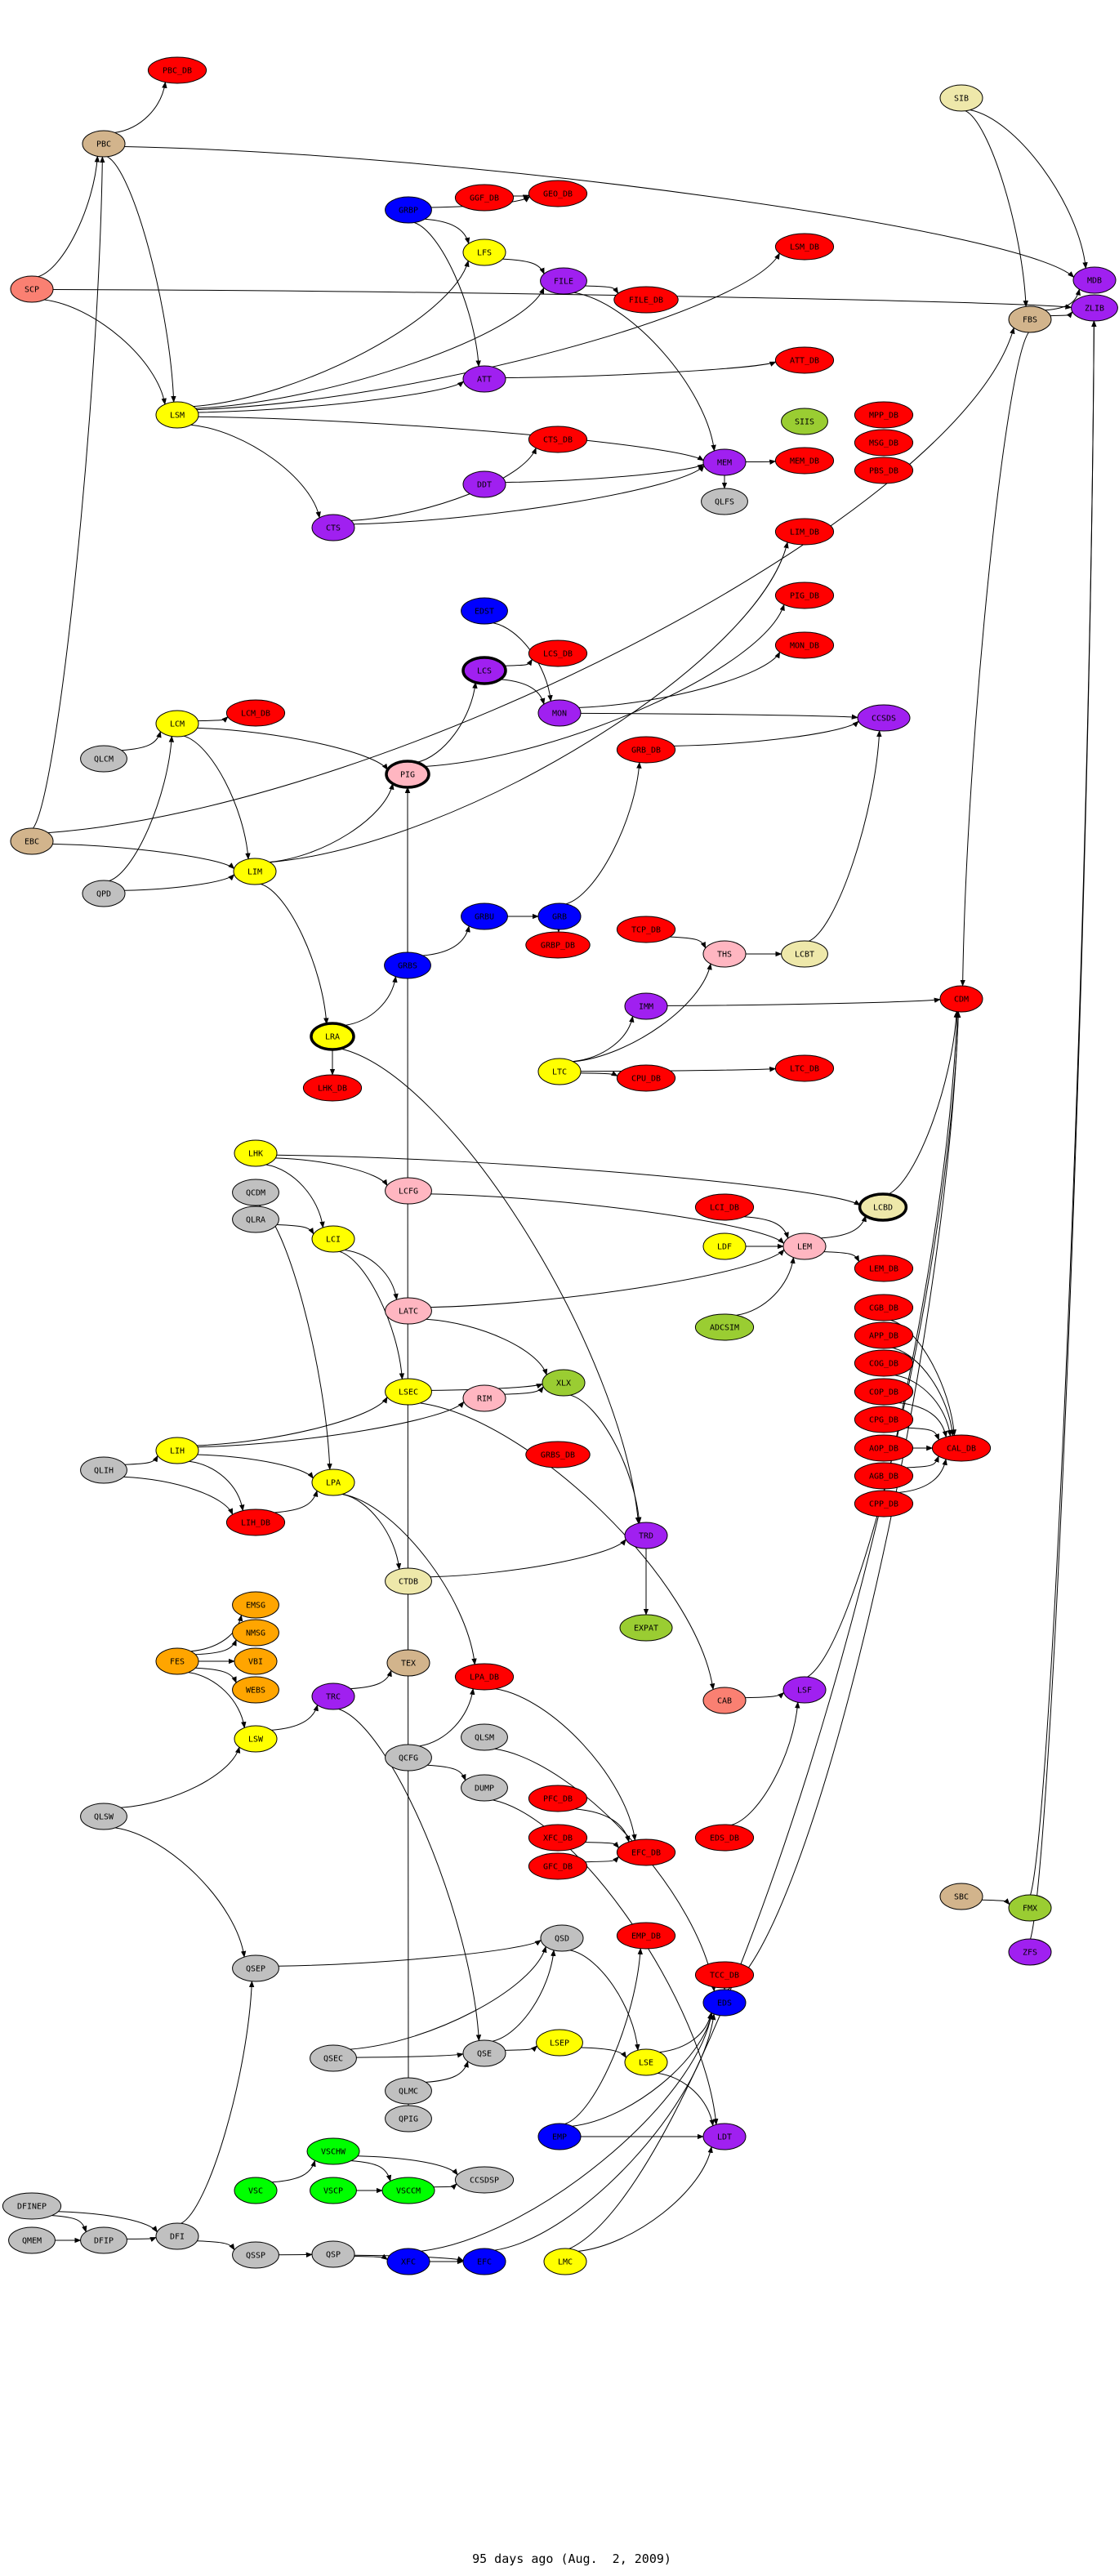 This screenshot has height=2576, width=1119. Describe the element at coordinates (408, 1663) in the screenshot. I see `node-tex: TEX` at that location.